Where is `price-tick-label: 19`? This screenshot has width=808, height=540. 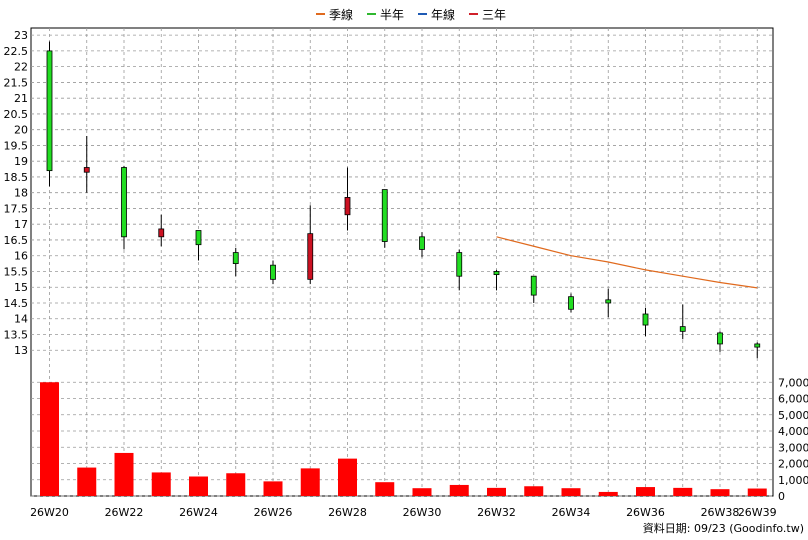 price-tick-label: 19 is located at coordinates (21, 161).